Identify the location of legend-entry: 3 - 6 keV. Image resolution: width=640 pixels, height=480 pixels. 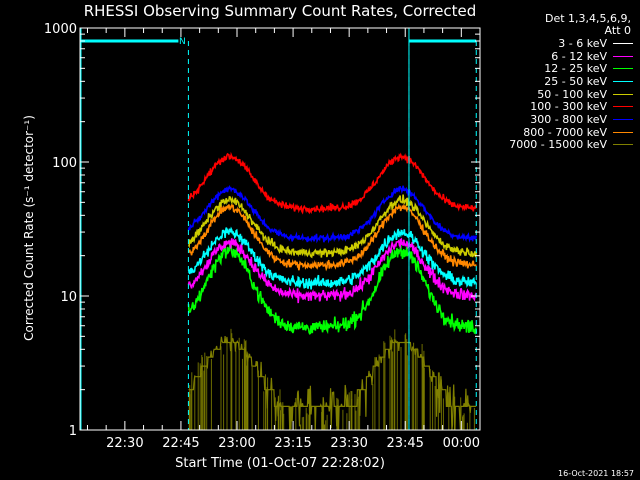
(557, 43).